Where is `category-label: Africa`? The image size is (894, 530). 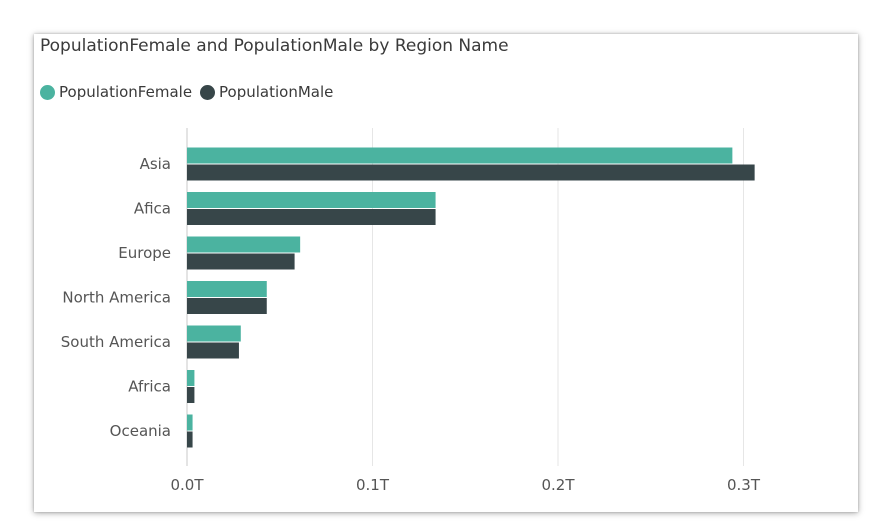 category-label: Africa is located at coordinates (149, 387).